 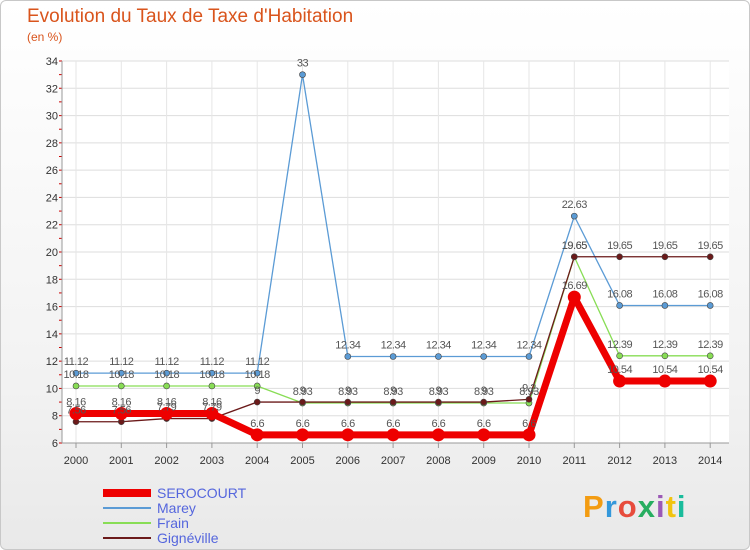 I want to click on legend-label: Gignéville, so click(x=188, y=538).